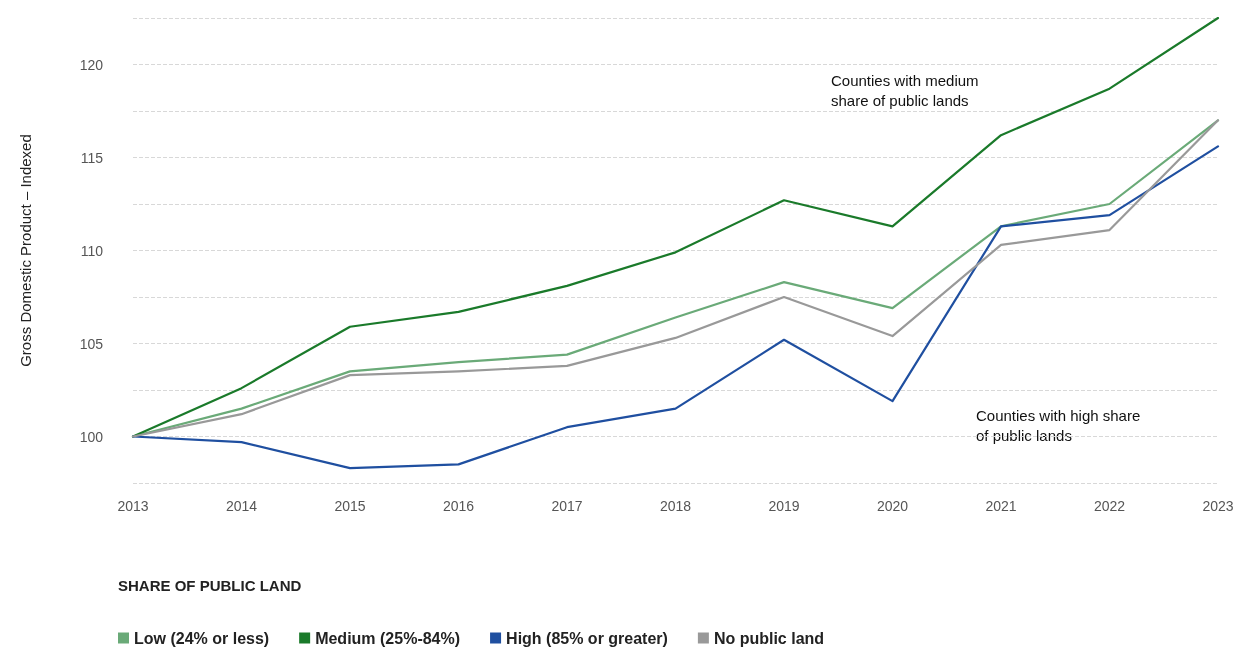 This screenshot has width=1259, height=667. Describe the element at coordinates (91, 343) in the screenshot. I see `y-tick-label: 105` at that location.